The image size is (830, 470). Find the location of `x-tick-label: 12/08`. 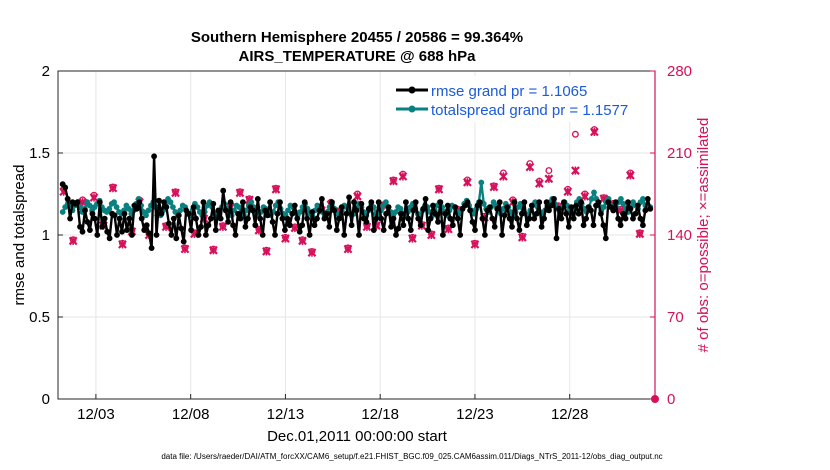

x-tick-label: 12/08 is located at coordinates (191, 414).